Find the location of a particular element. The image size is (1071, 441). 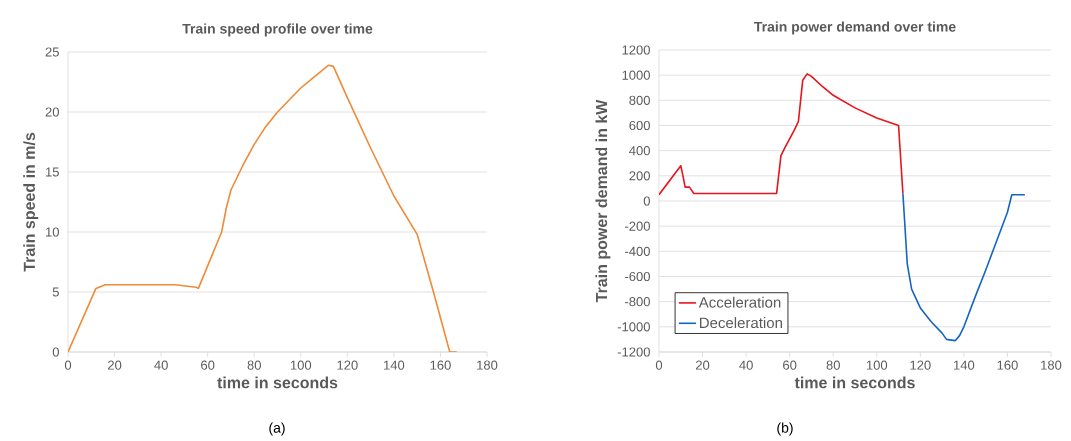

text: (b) is located at coordinates (785, 429).